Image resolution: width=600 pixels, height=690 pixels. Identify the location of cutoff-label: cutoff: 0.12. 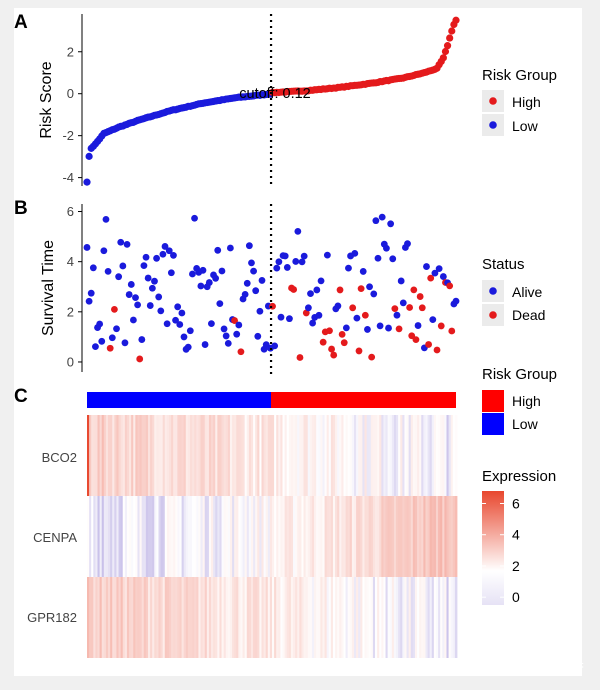
(274, 94).